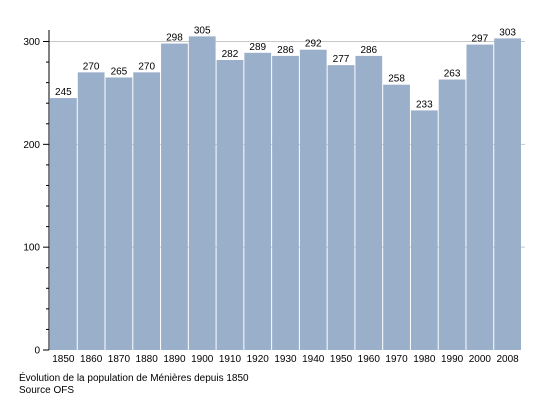 The height and width of the screenshot is (400, 550). I want to click on x-tick-label-1950: 1950, so click(341, 359).